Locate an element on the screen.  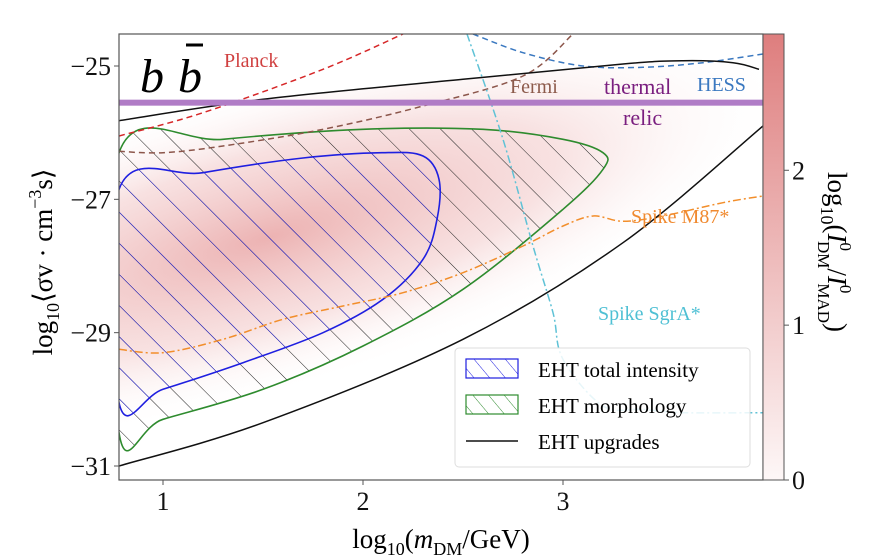
label-hess: HESS is located at coordinates (721, 85).